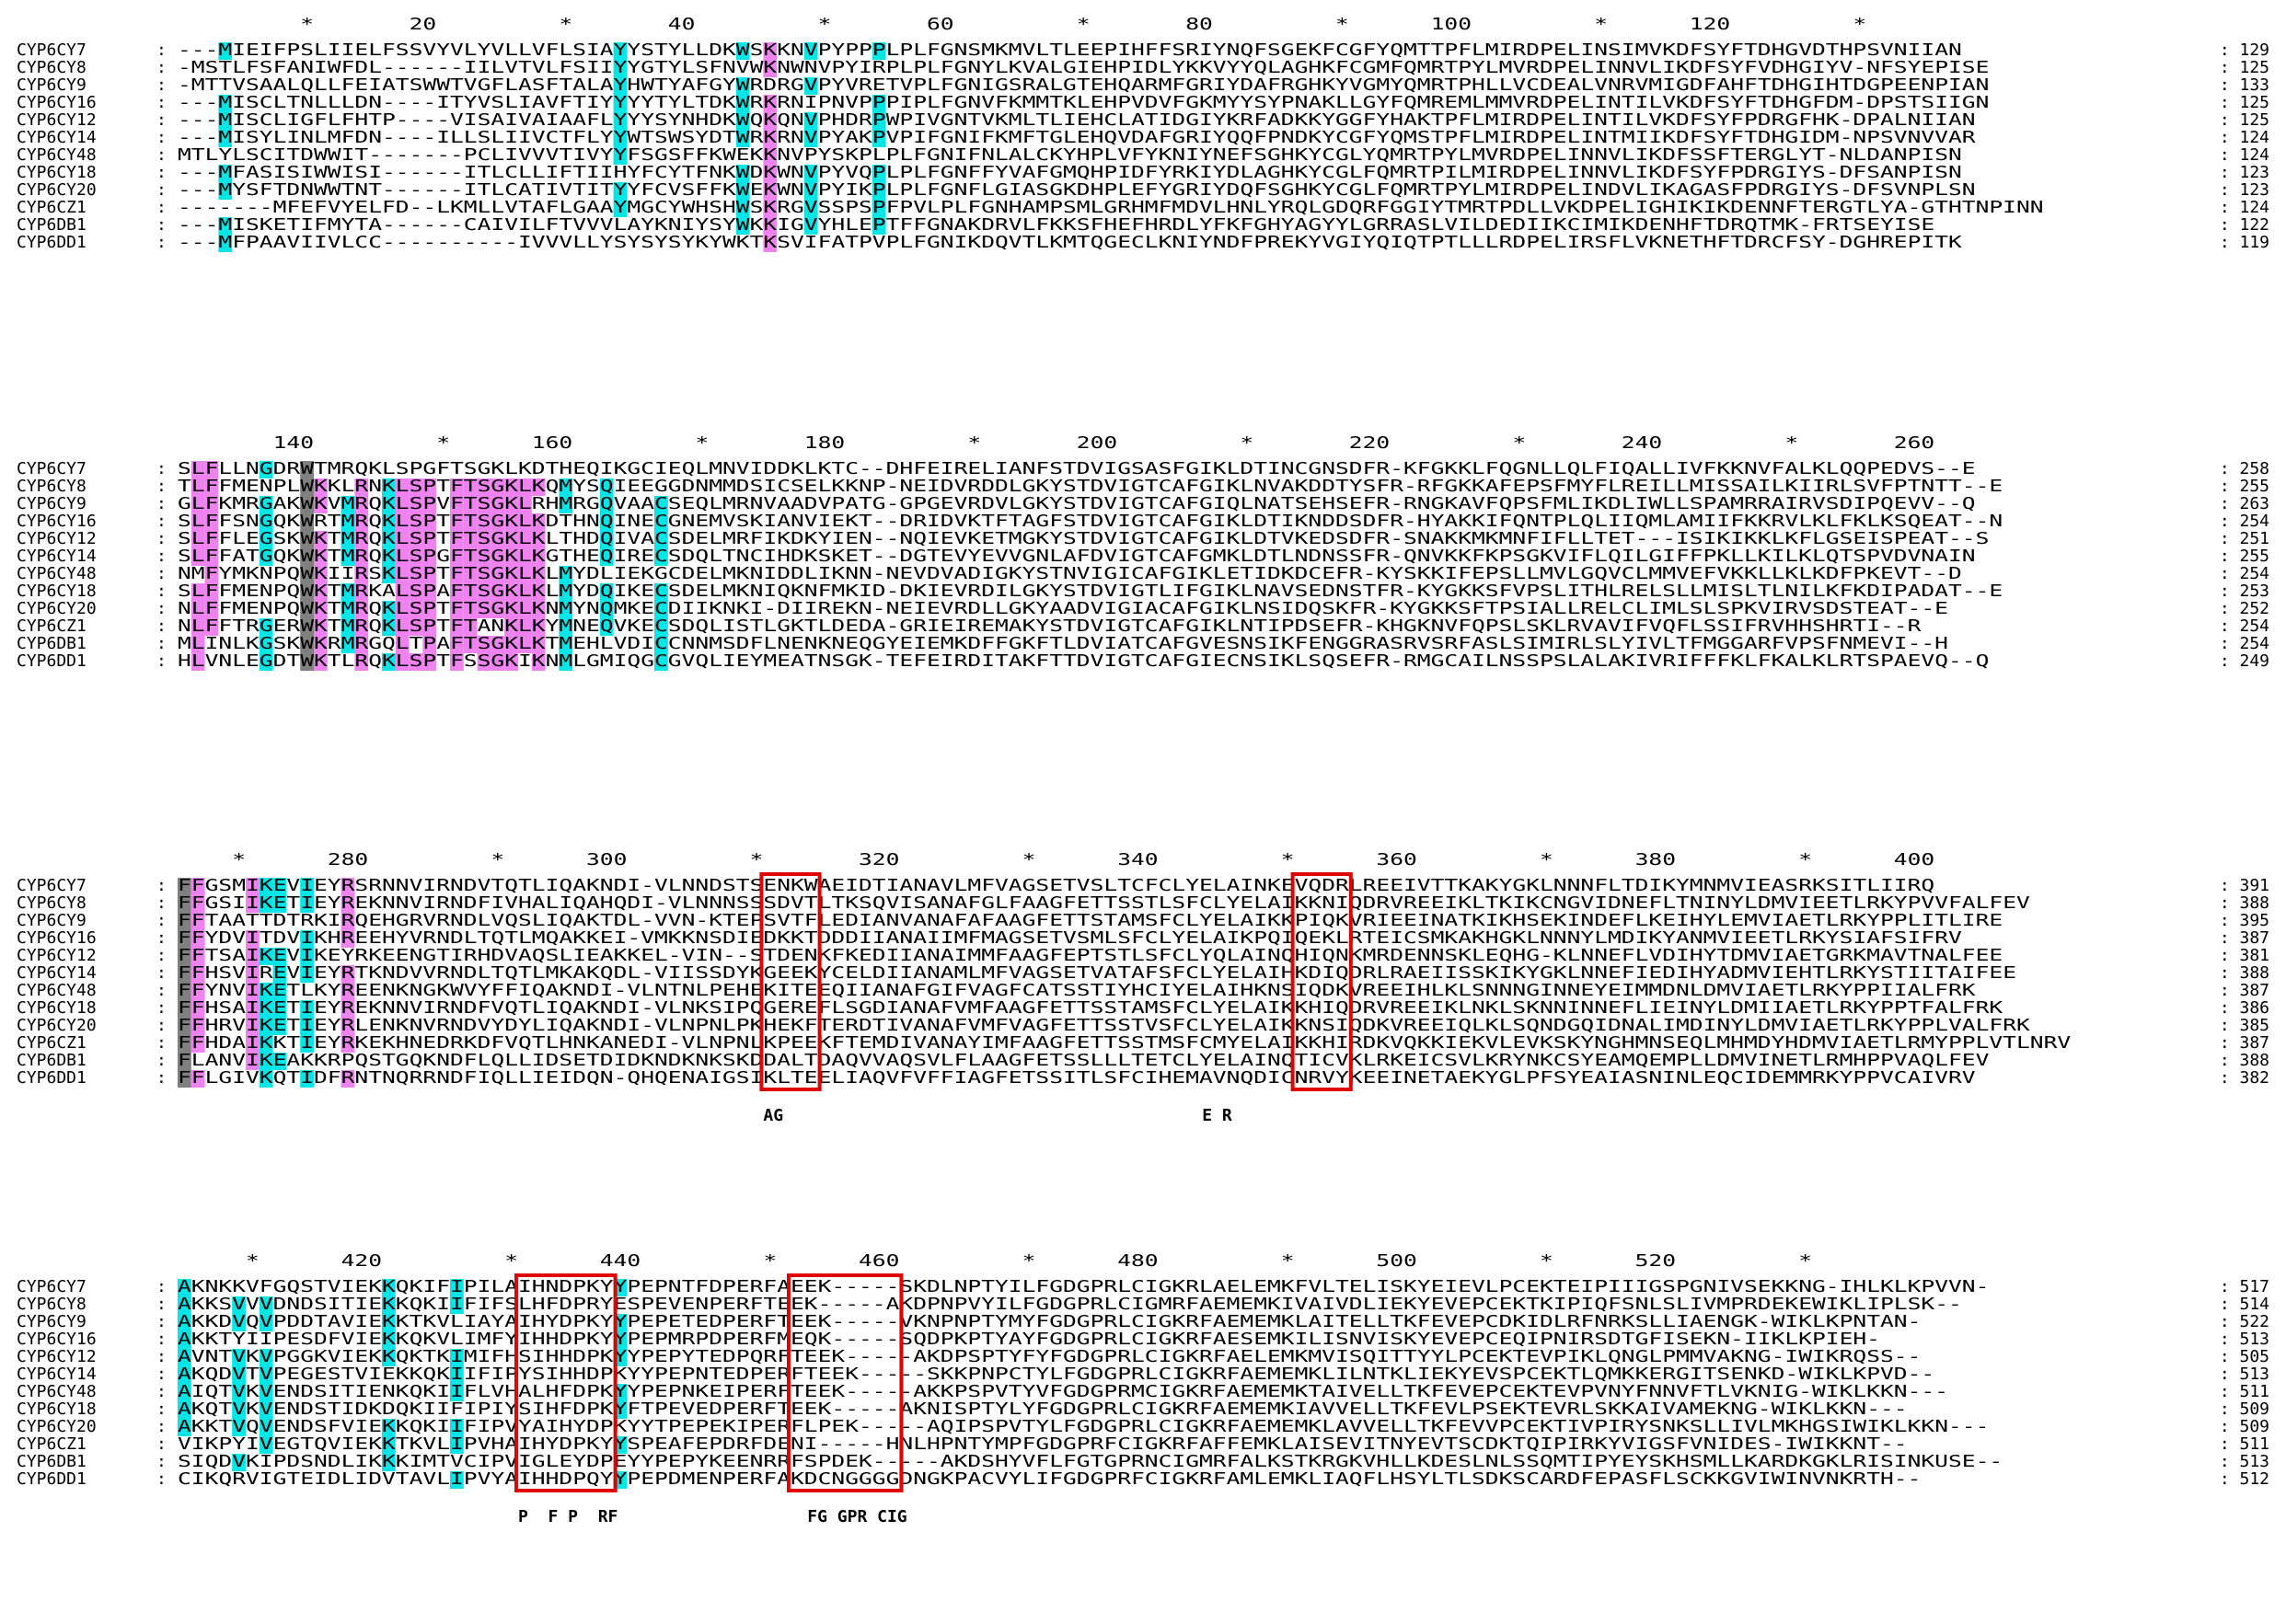 The width and height of the screenshot is (2286, 1624). What do you see at coordinates (2244, 1286) in the screenshot?
I see `sequence-end-position: : 517` at bounding box center [2244, 1286].